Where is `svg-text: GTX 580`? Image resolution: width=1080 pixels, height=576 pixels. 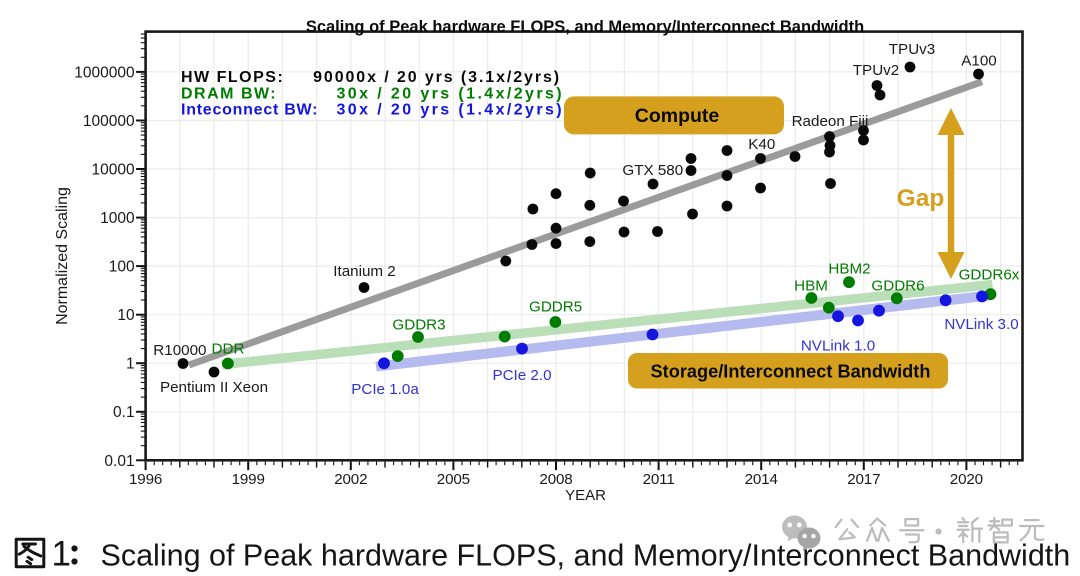 svg-text: GTX 580 is located at coordinates (652, 170).